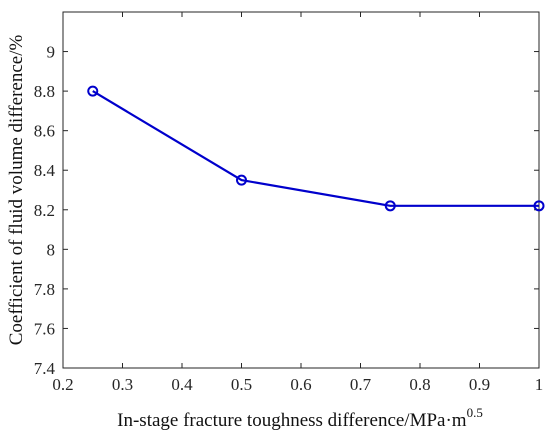  Describe the element at coordinates (419, 384) in the screenshot. I see `x-tick-label: 0.8` at that location.